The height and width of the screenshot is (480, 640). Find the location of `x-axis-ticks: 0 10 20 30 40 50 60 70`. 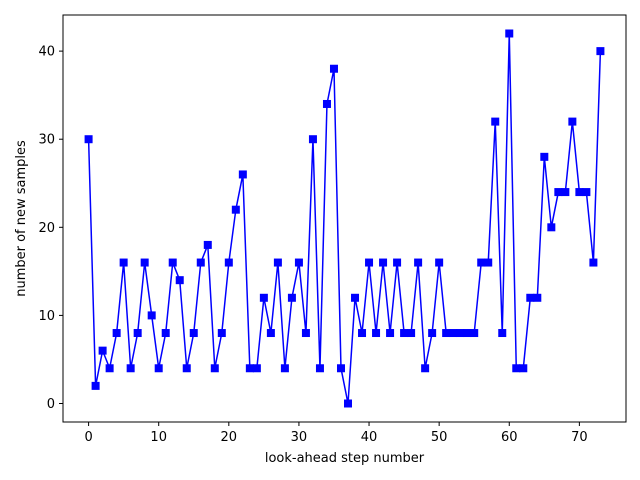

x-axis-ticks: 0 10 20 30 40 50 60 70 is located at coordinates (336, 433).